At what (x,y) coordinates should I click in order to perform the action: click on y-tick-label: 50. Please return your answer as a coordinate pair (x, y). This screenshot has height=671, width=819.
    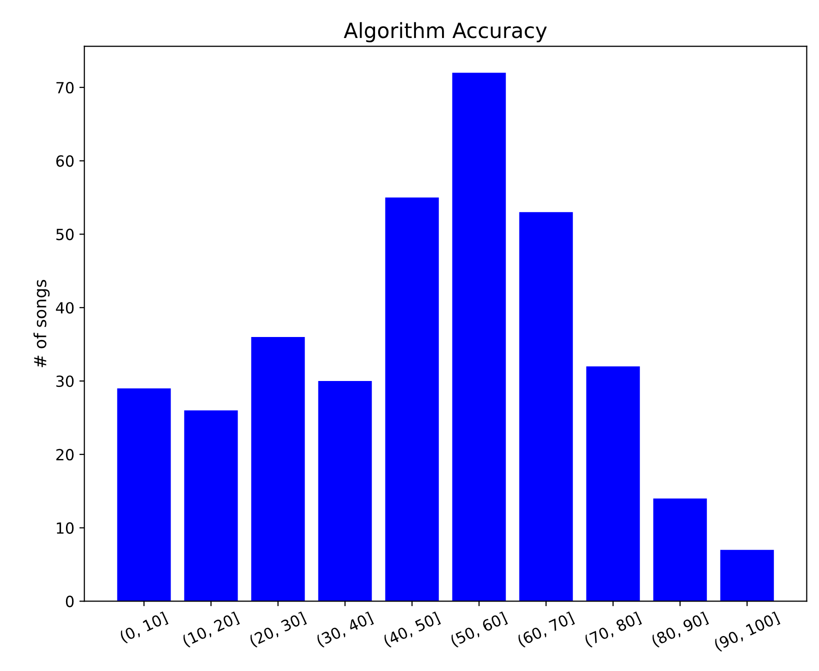
    Looking at the image, I should click on (65, 234).